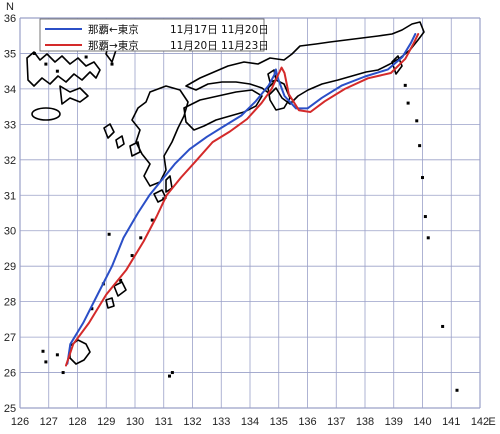  Describe the element at coordinates (80, 352) in the screenshot. I see `okinawa-island` at that location.